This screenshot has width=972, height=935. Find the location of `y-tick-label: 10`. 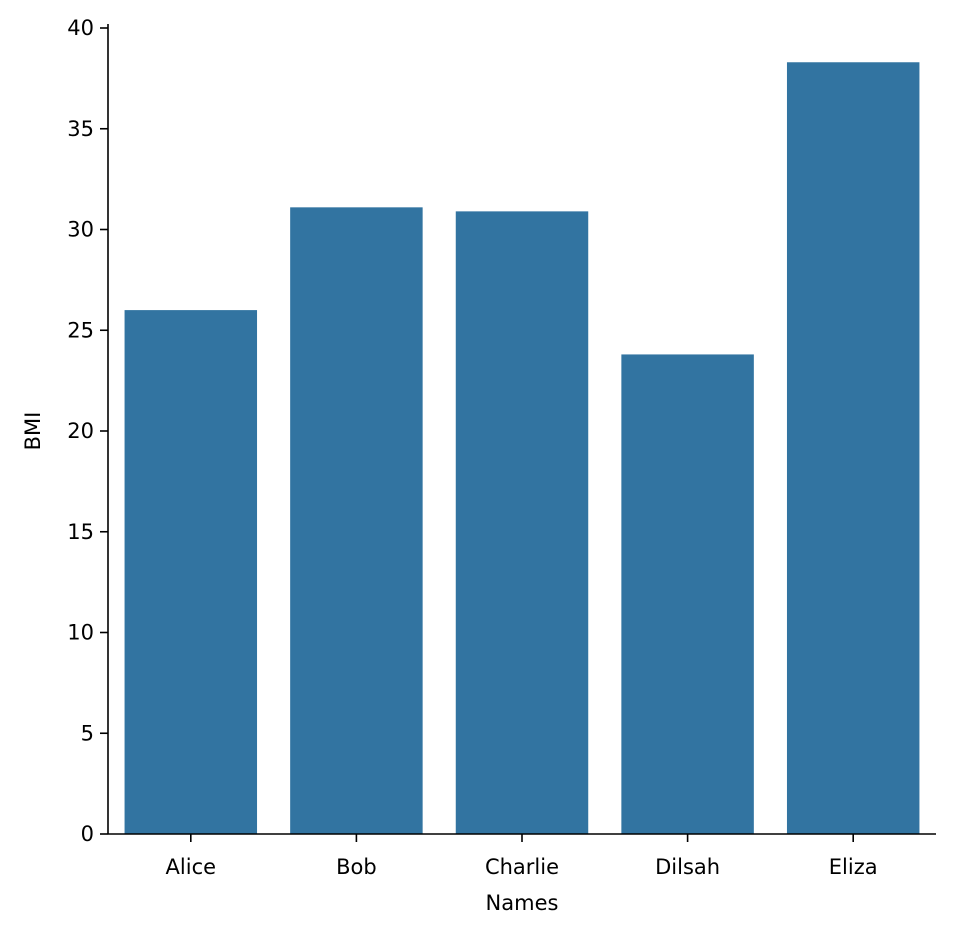

y-tick-label: 10 is located at coordinates (80, 633).